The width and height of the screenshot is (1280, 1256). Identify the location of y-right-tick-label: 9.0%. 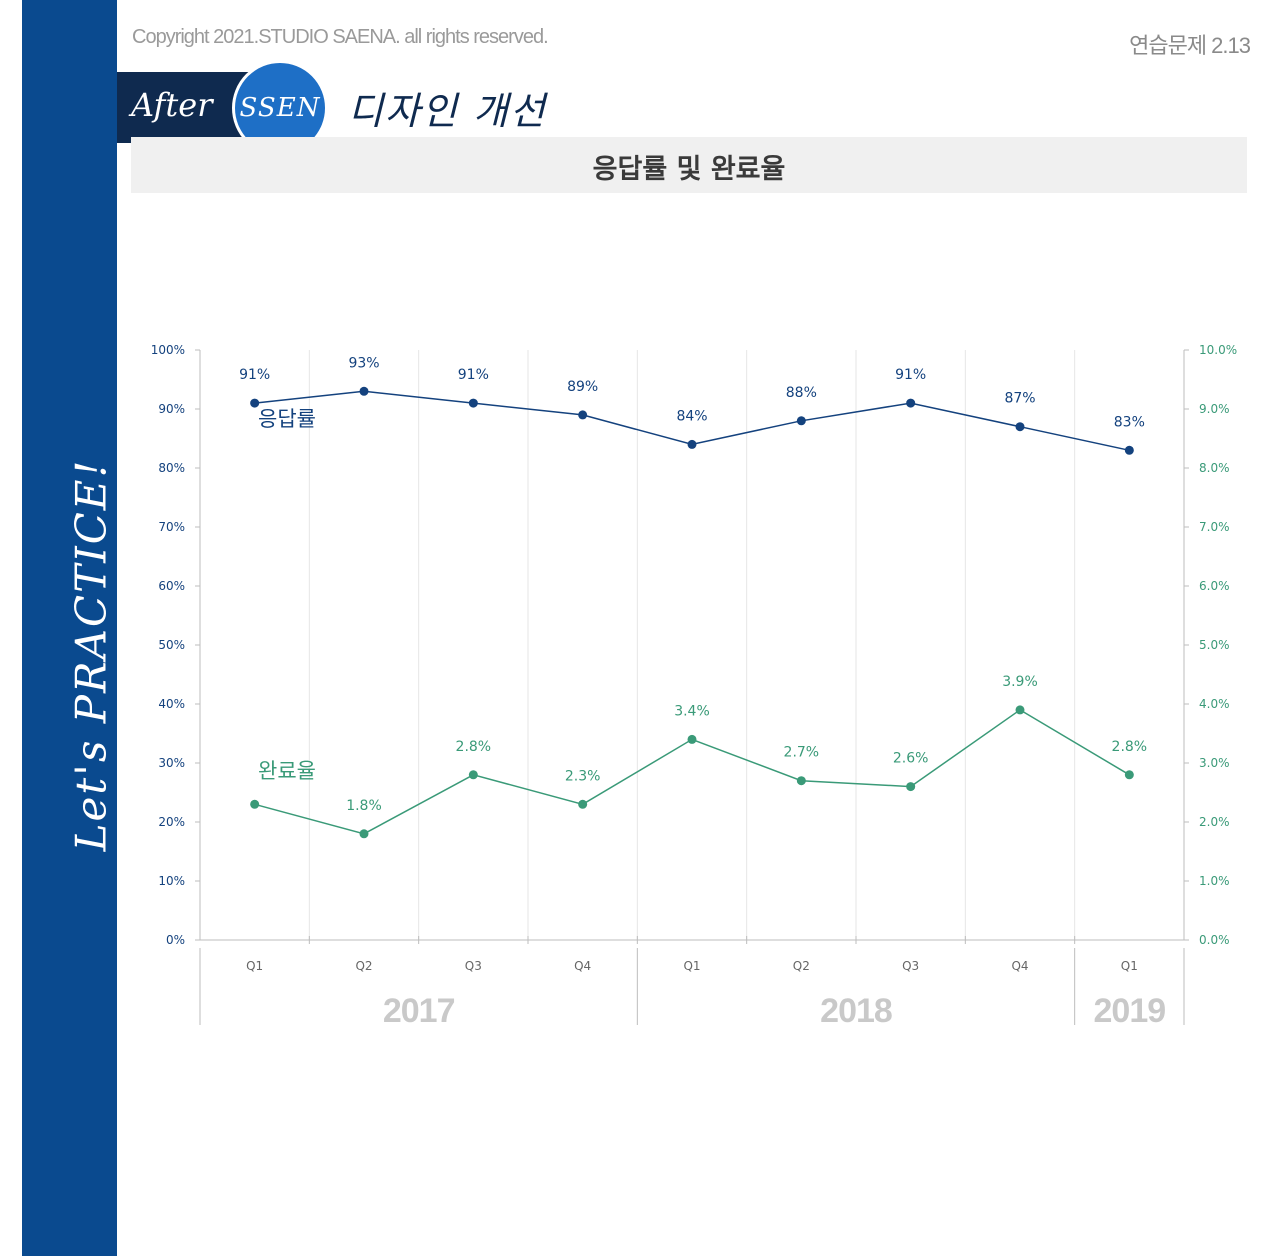
(1214, 409).